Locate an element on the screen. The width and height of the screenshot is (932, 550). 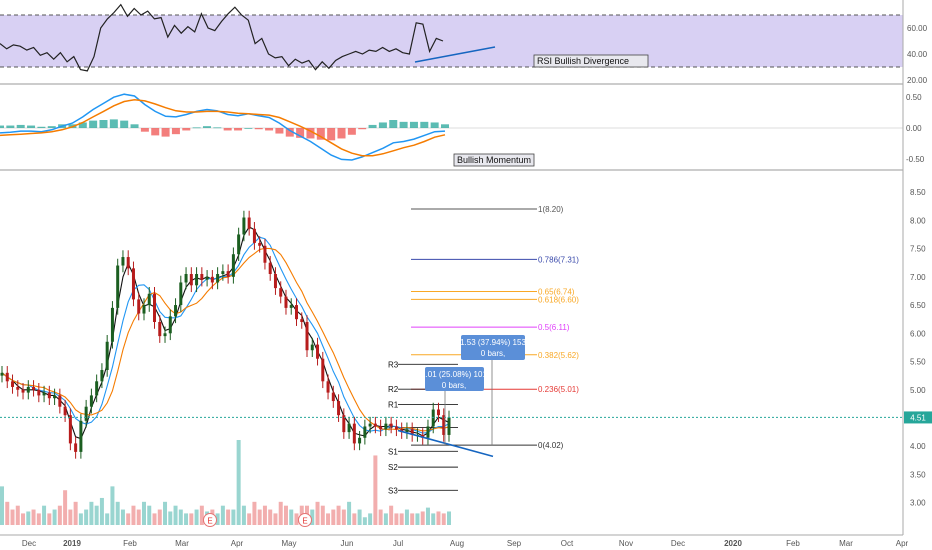
price-trendline is located at coordinates (445, 443).